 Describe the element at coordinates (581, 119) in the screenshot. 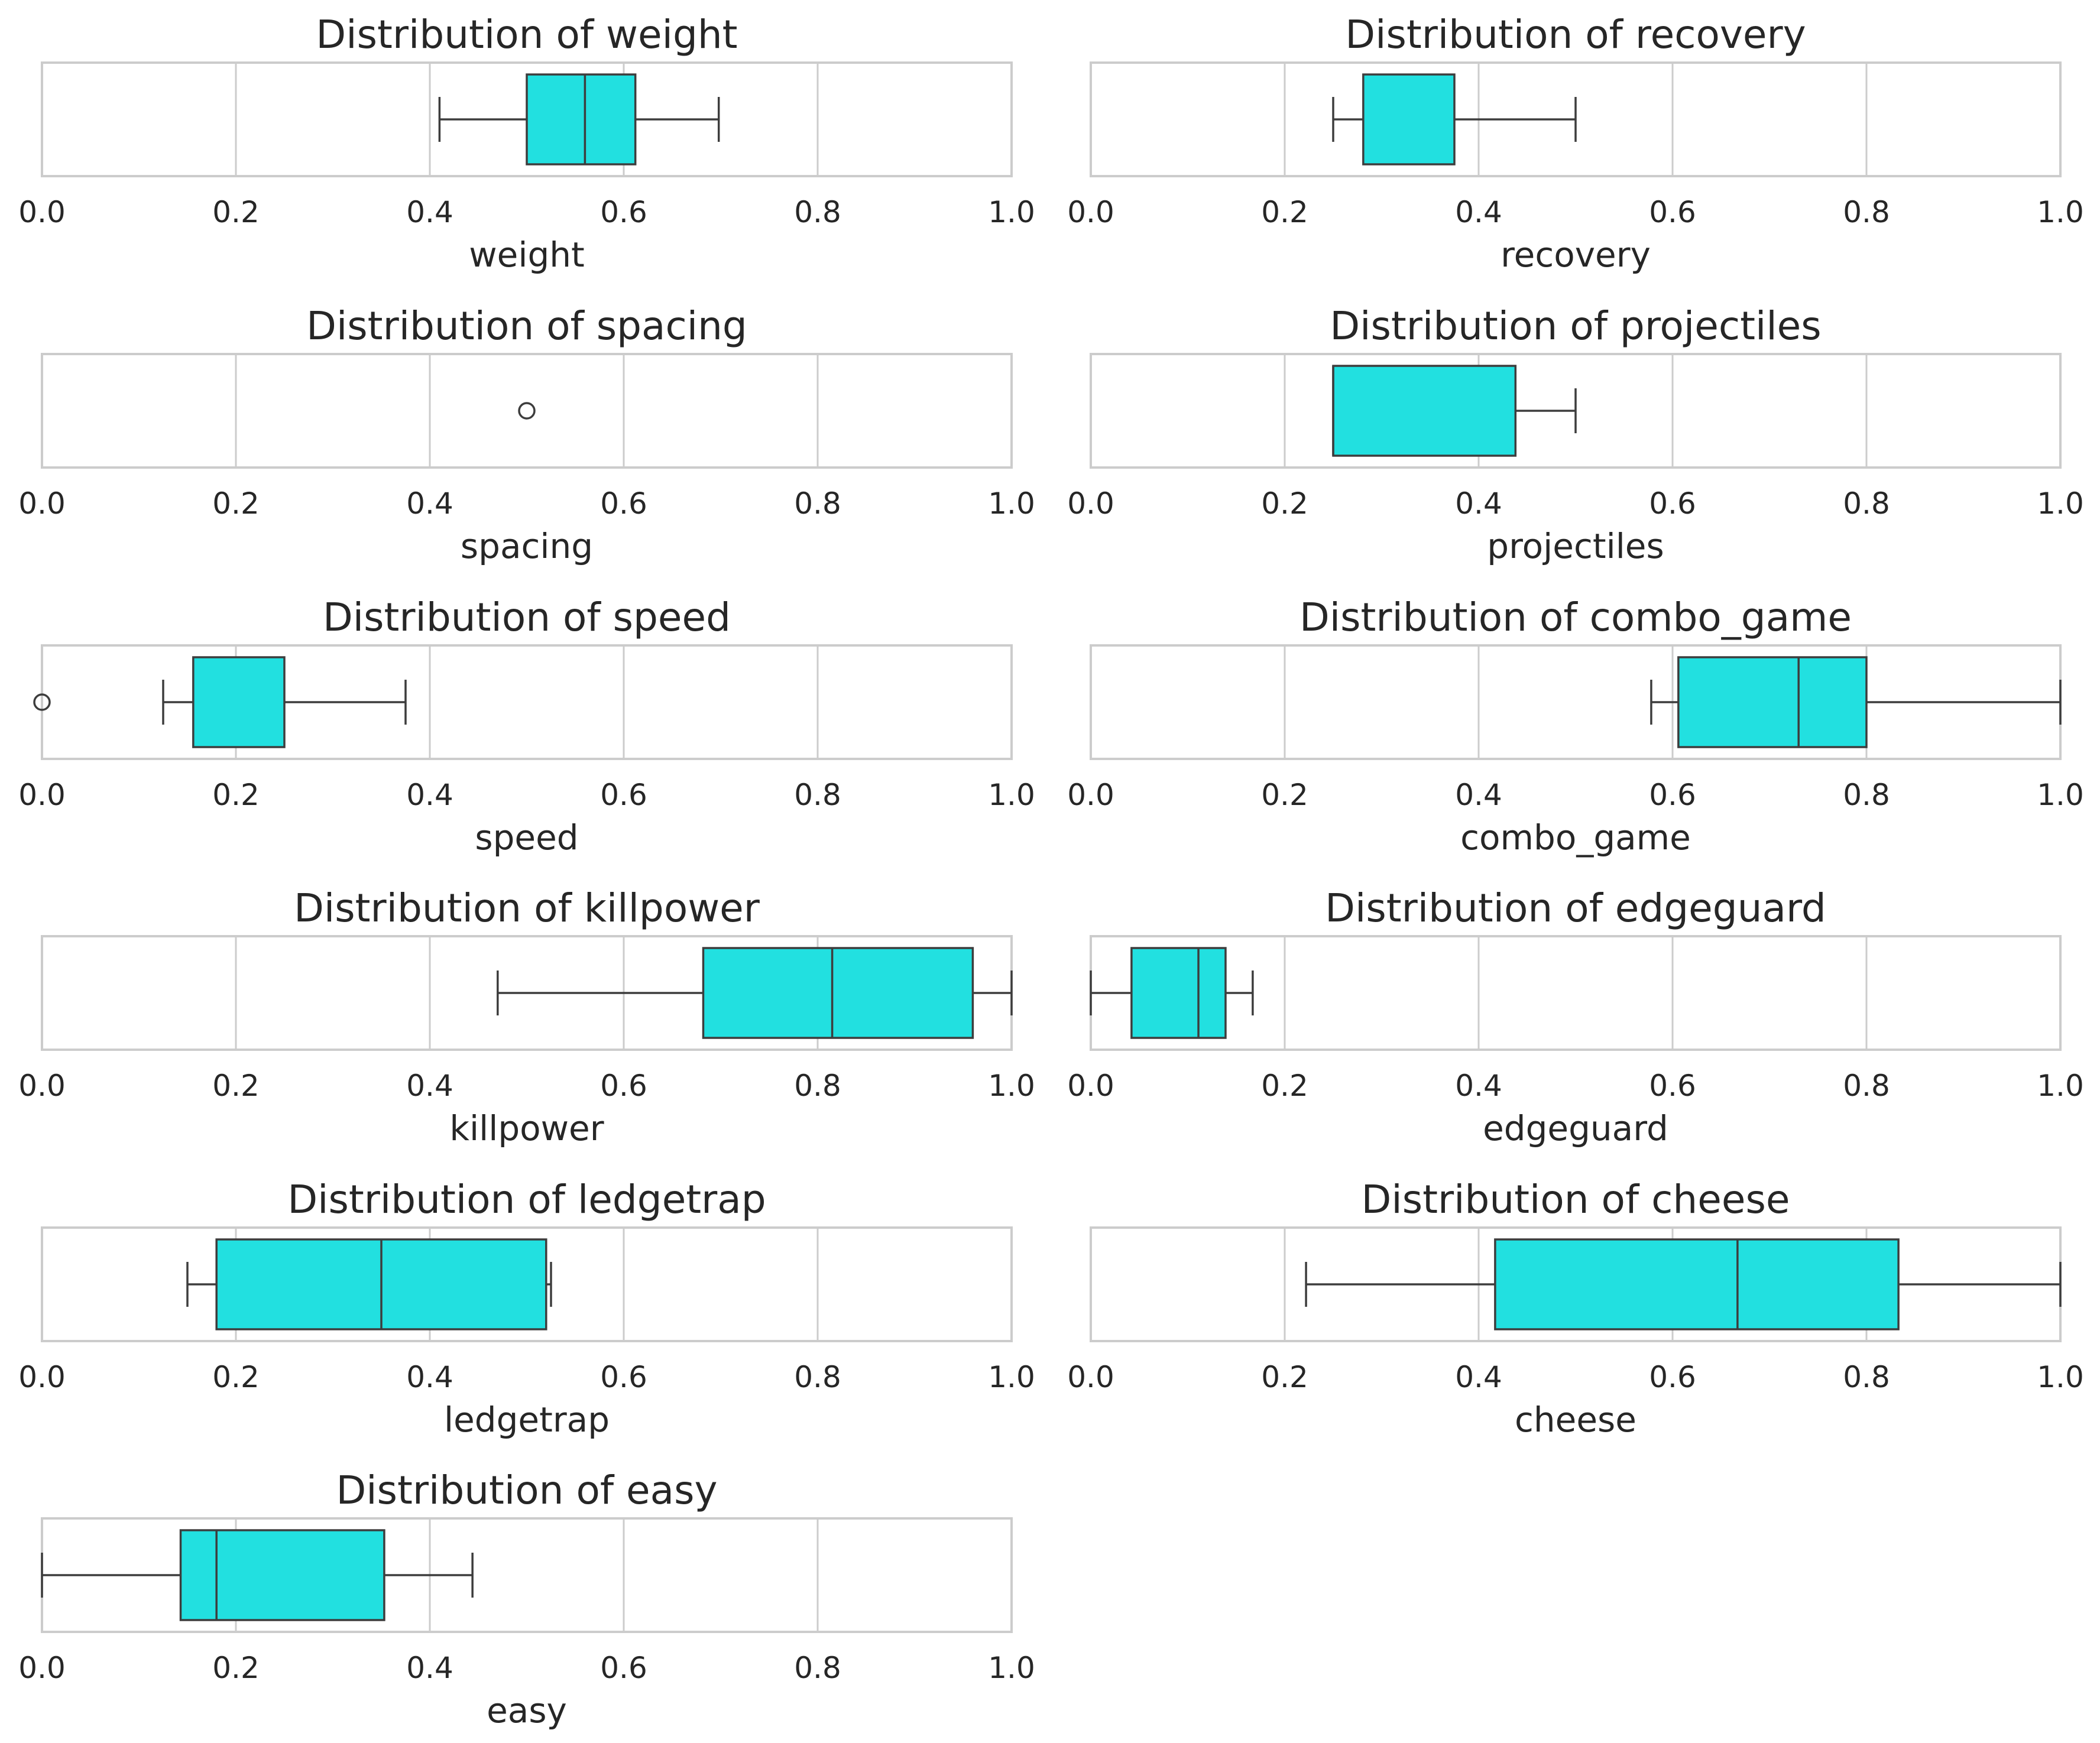

I see `panel-1-box` at that location.